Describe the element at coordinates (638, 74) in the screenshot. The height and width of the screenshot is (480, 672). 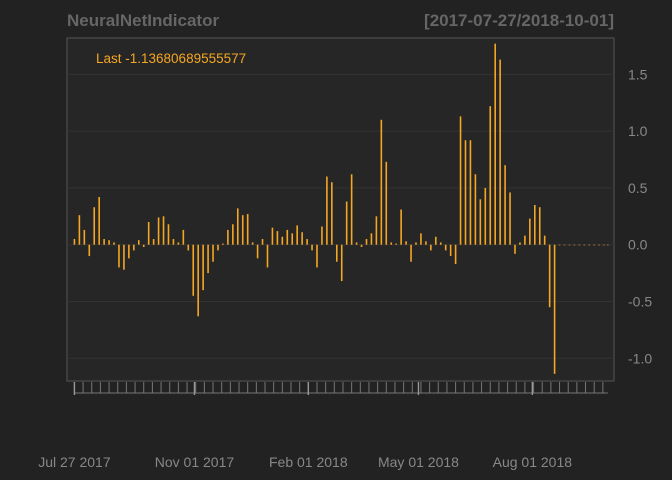
I see `y-tick-label: 1.5` at that location.